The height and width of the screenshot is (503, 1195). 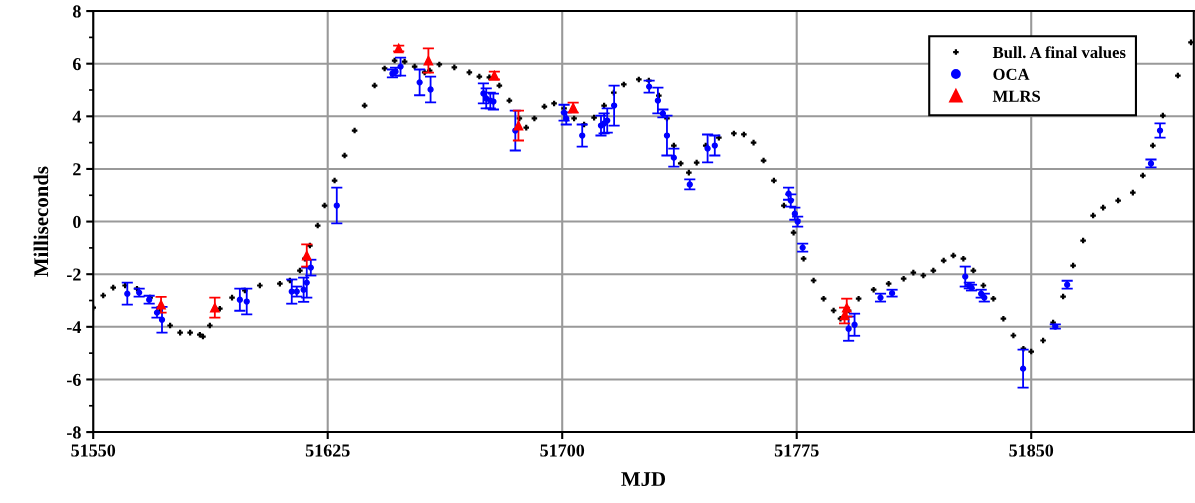 What do you see at coordinates (77, 169) in the screenshot?
I see `y-tick-label: 2` at bounding box center [77, 169].